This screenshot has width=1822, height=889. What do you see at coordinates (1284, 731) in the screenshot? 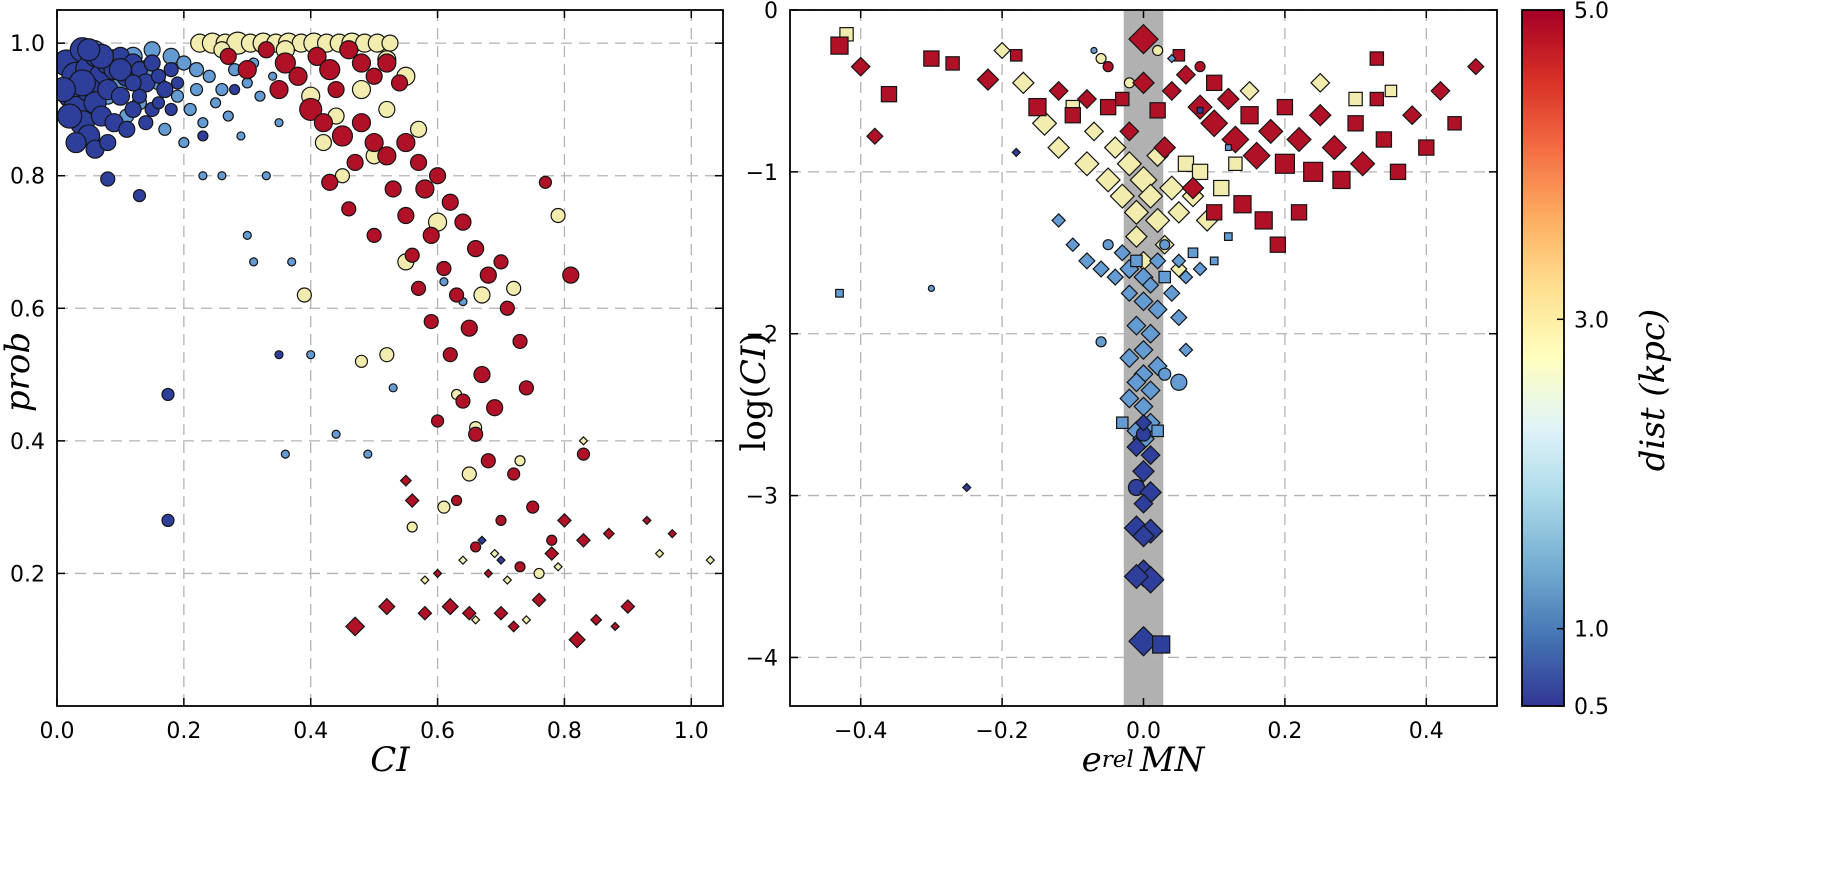
I see `x-tick-label: 0.2` at bounding box center [1284, 731].